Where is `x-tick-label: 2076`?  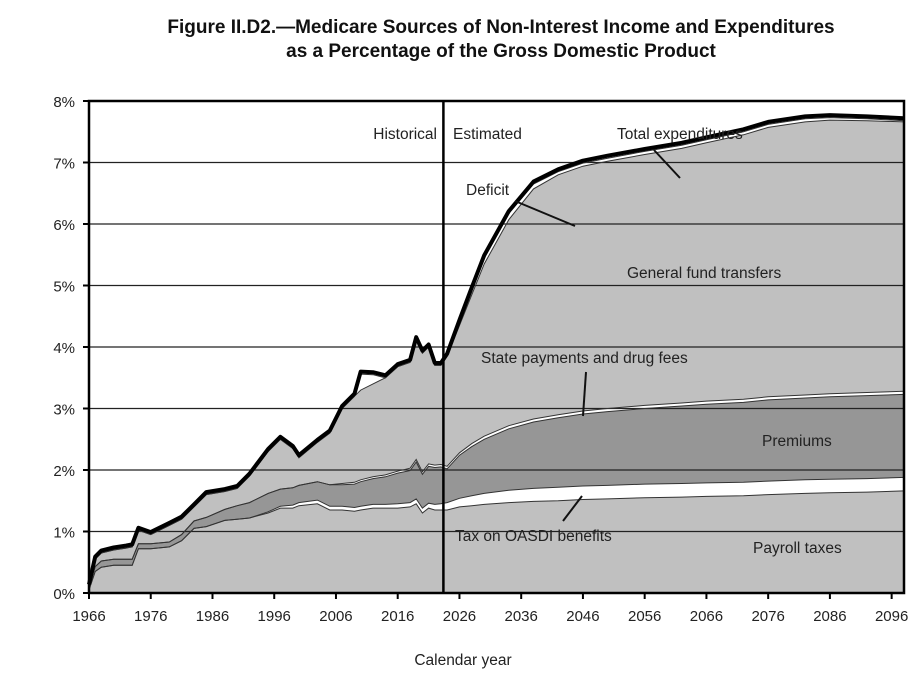
x-tick-label: 2076 is located at coordinates (767, 616).